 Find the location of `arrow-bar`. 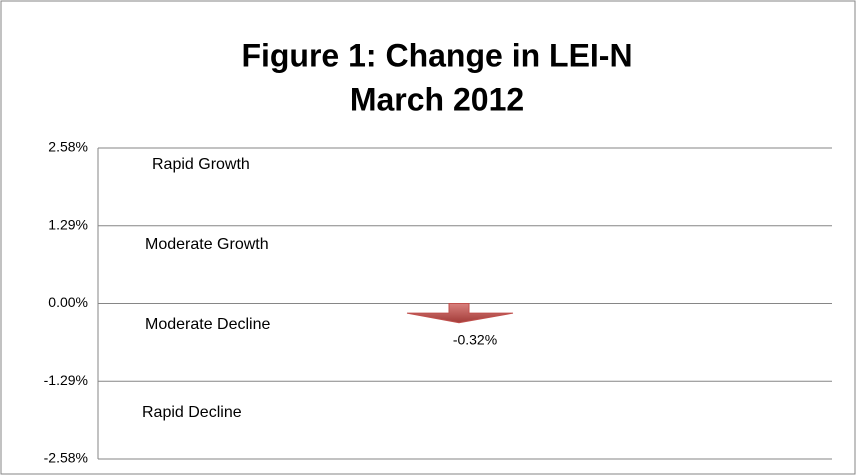

arrow-bar is located at coordinates (460, 313).